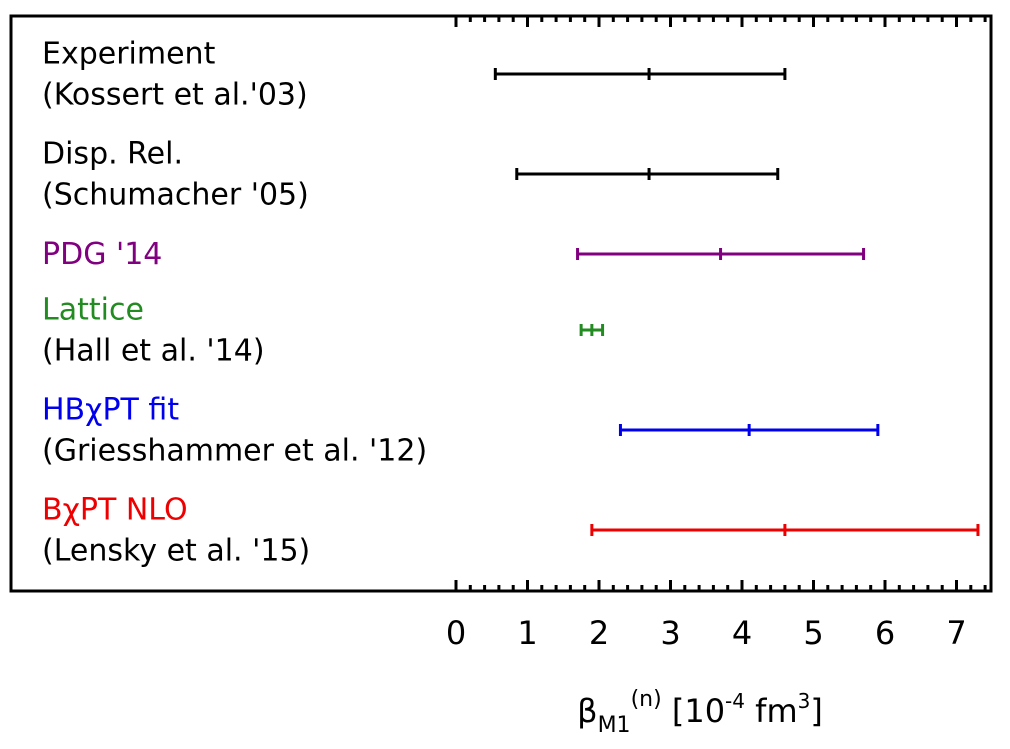  I want to click on x-tick-label: 2, so click(599, 633).